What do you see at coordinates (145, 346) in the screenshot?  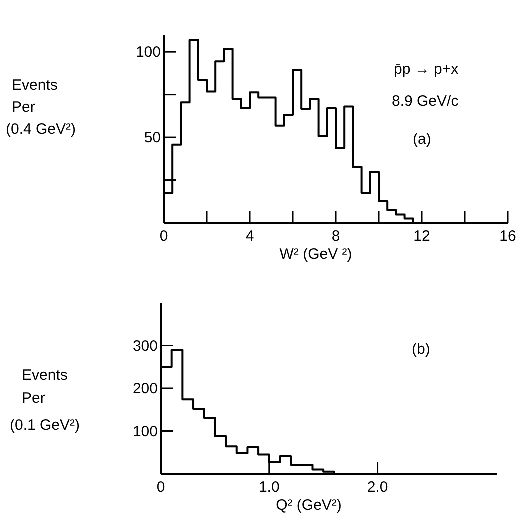 I see `y-tick-label: 300` at bounding box center [145, 346].